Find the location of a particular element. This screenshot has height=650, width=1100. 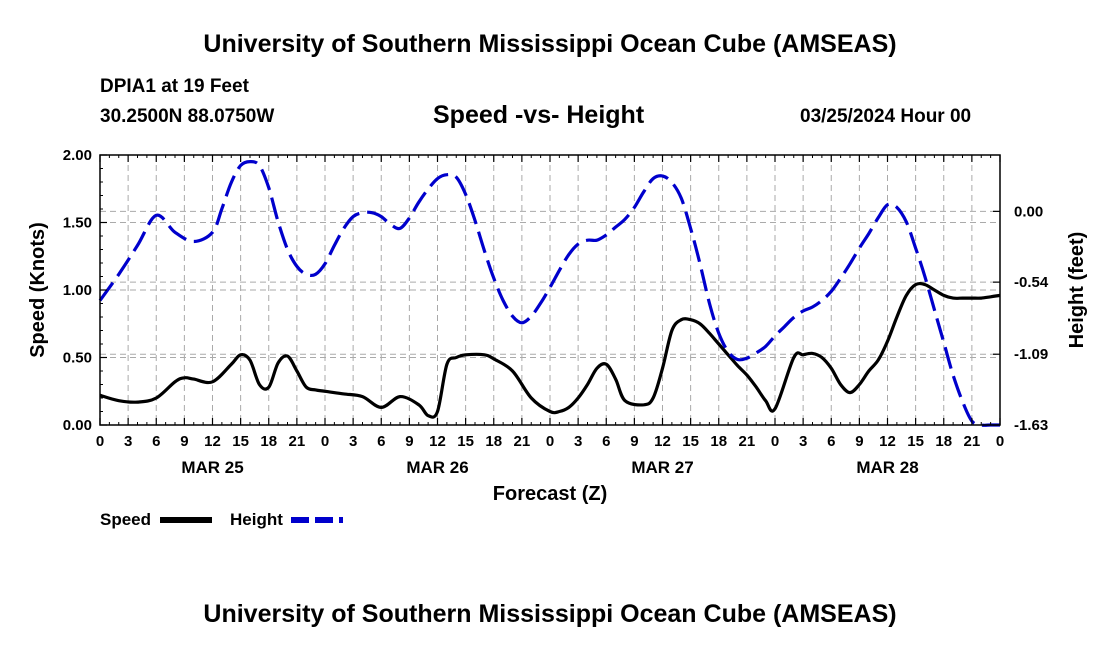

datetime-label: 03/25/2024 Hour 00 is located at coordinates (886, 116).